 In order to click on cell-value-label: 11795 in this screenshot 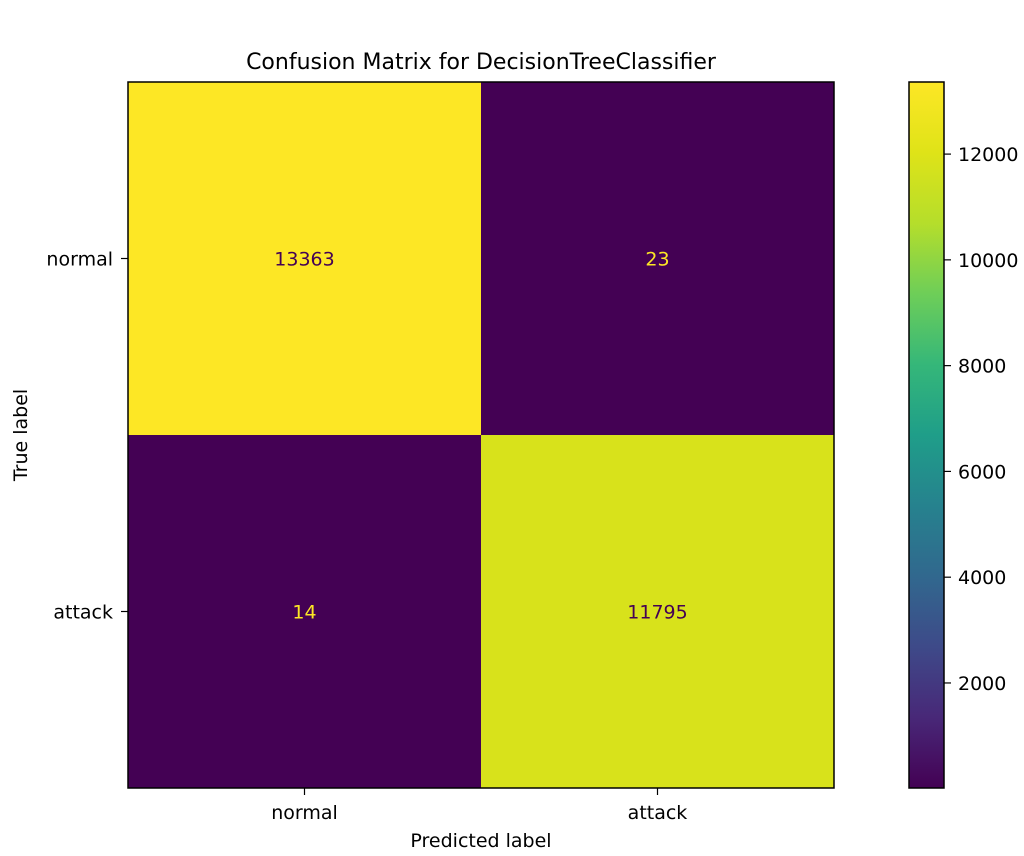, I will do `click(657, 613)`.